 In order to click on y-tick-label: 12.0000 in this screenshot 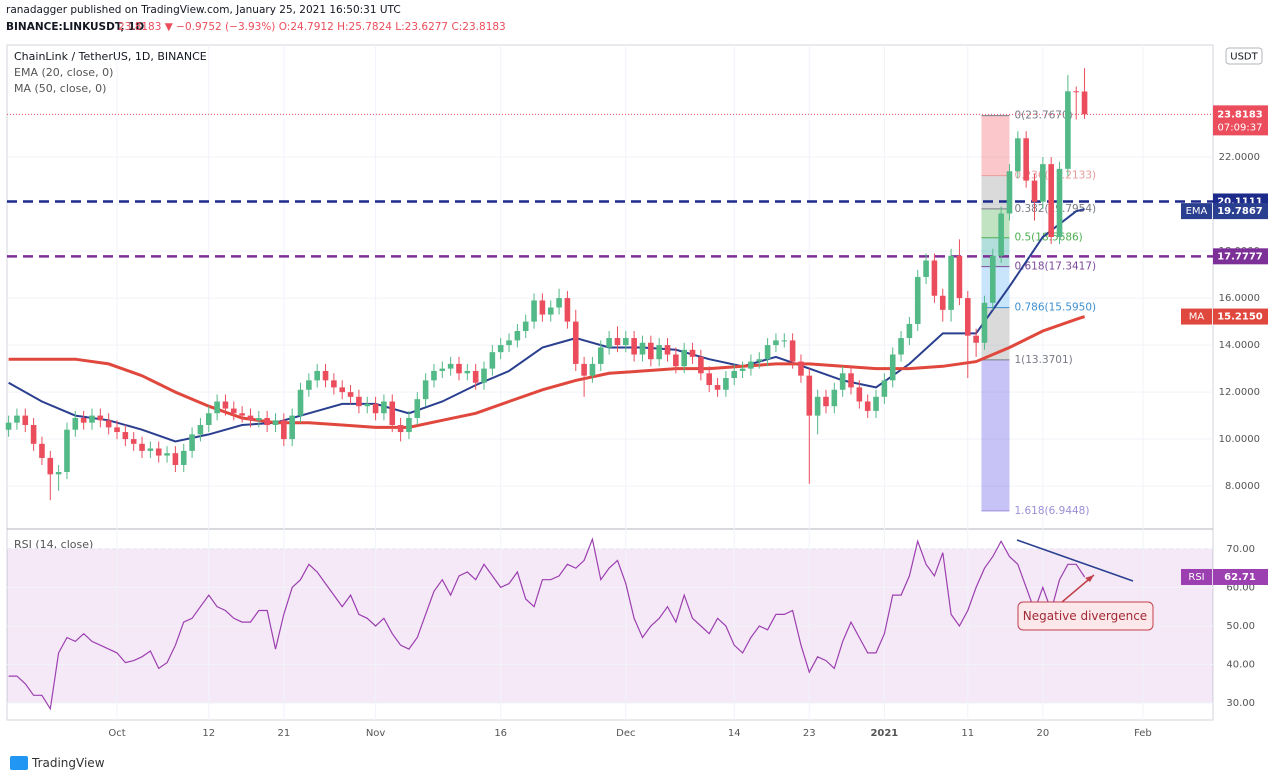, I will do `click(1239, 392)`.